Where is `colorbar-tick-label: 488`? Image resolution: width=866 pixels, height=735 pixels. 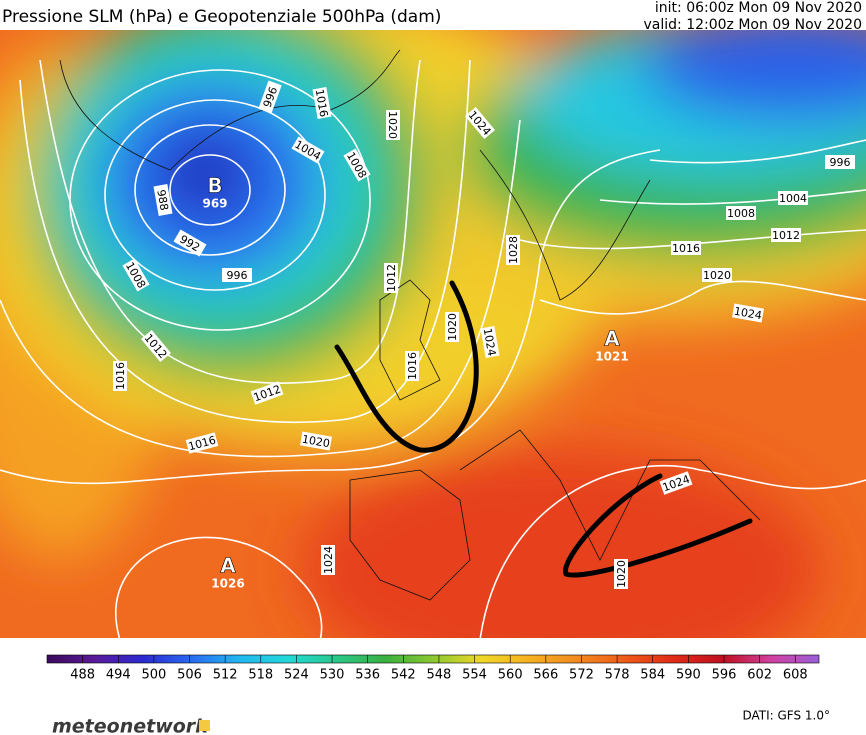 colorbar-tick-label: 488 is located at coordinates (82, 675).